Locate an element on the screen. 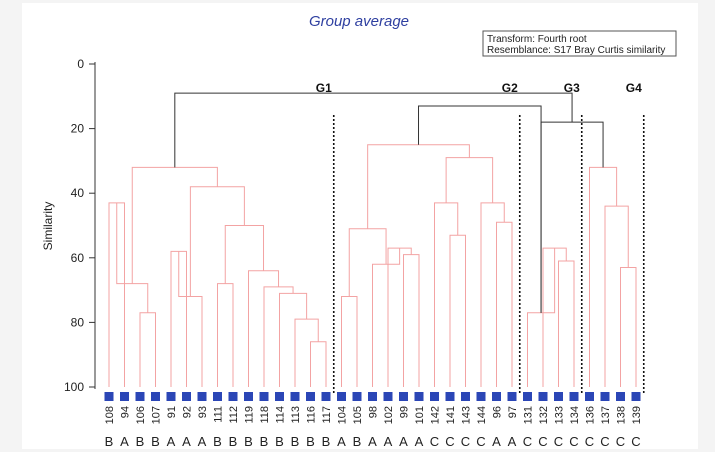  leaf-label: 141 is located at coordinates (451, 415).